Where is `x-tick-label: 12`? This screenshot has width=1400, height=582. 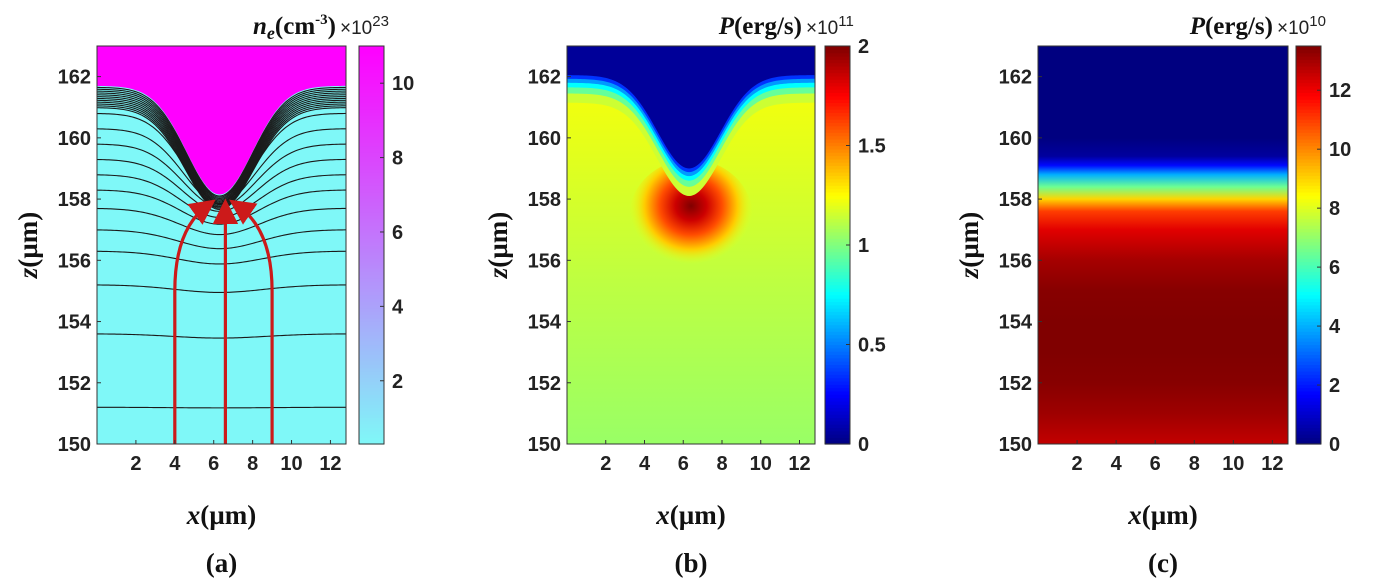 x-tick-label: 12 is located at coordinates (1272, 464).